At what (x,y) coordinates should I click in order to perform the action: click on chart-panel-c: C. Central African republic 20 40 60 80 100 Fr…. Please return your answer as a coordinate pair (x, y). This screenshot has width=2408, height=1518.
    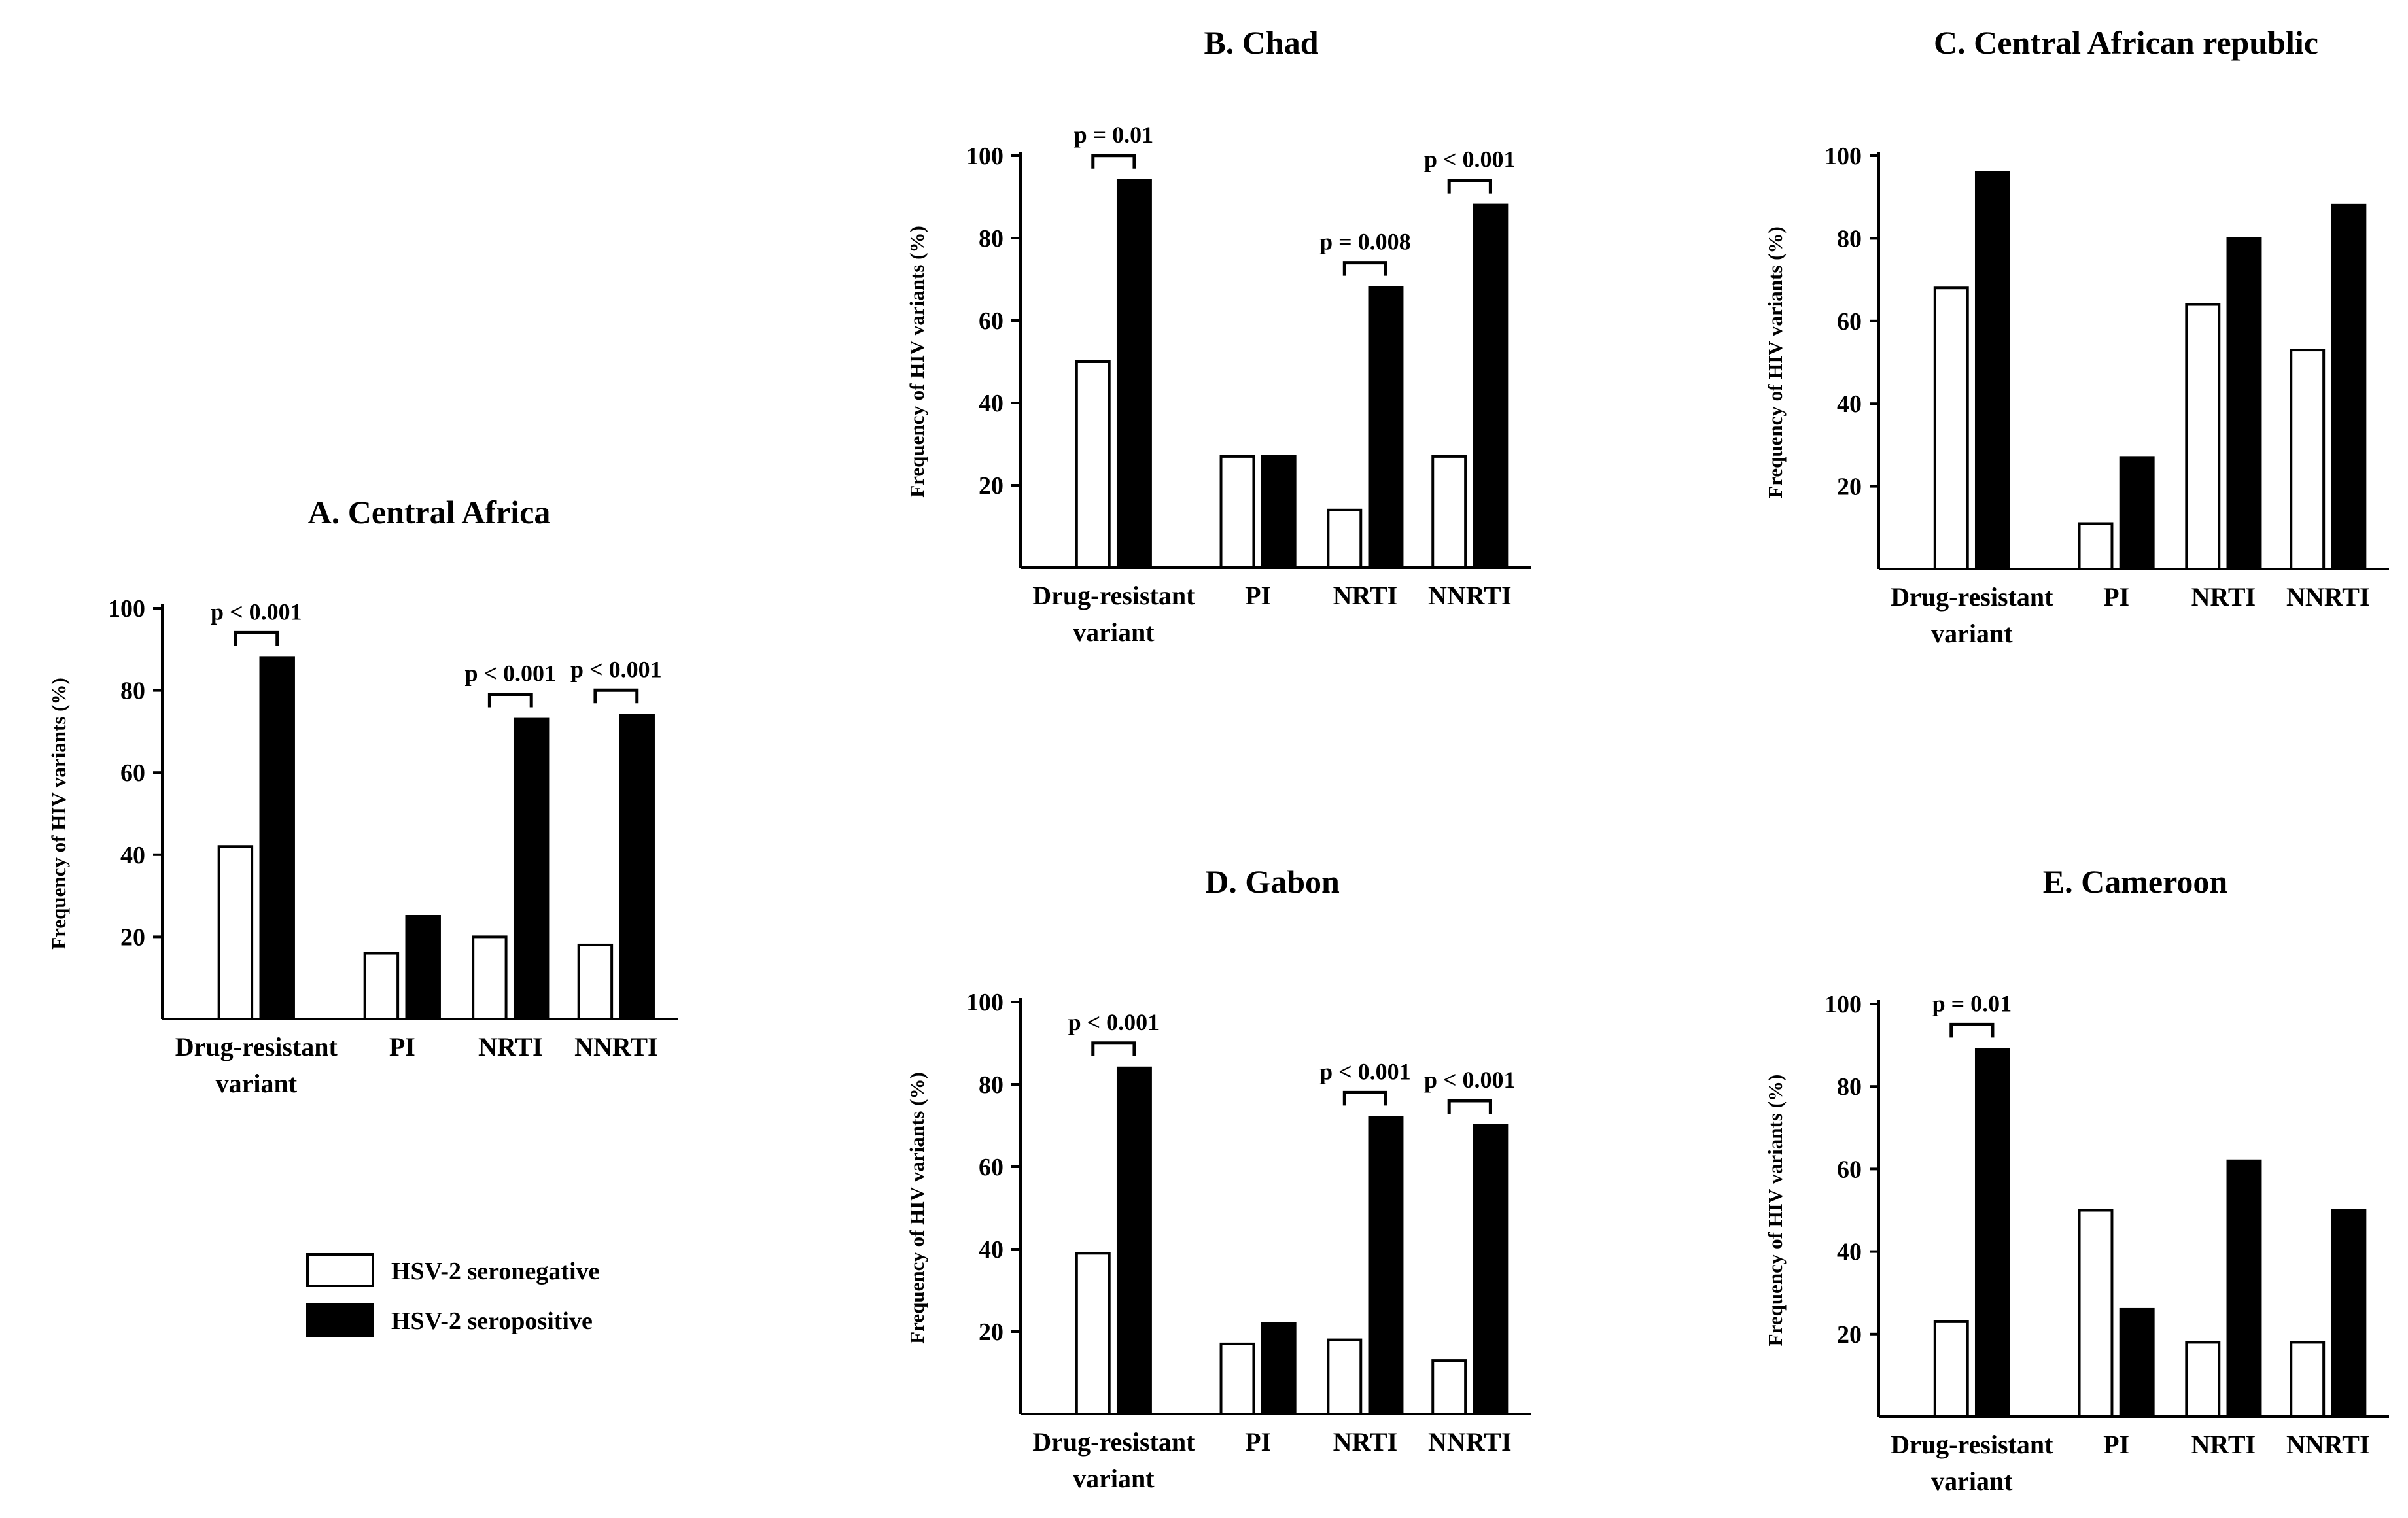
    Looking at the image, I should click on (2076, 336).